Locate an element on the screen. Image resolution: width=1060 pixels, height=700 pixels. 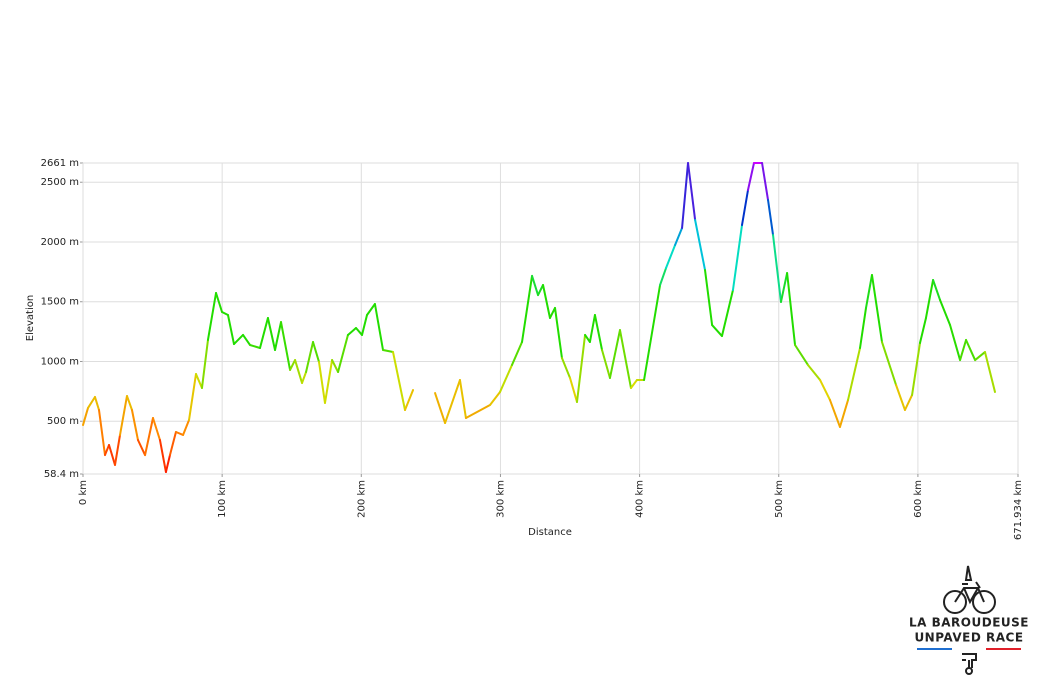
x-tick-label: 300 km is located at coordinates (500, 499).